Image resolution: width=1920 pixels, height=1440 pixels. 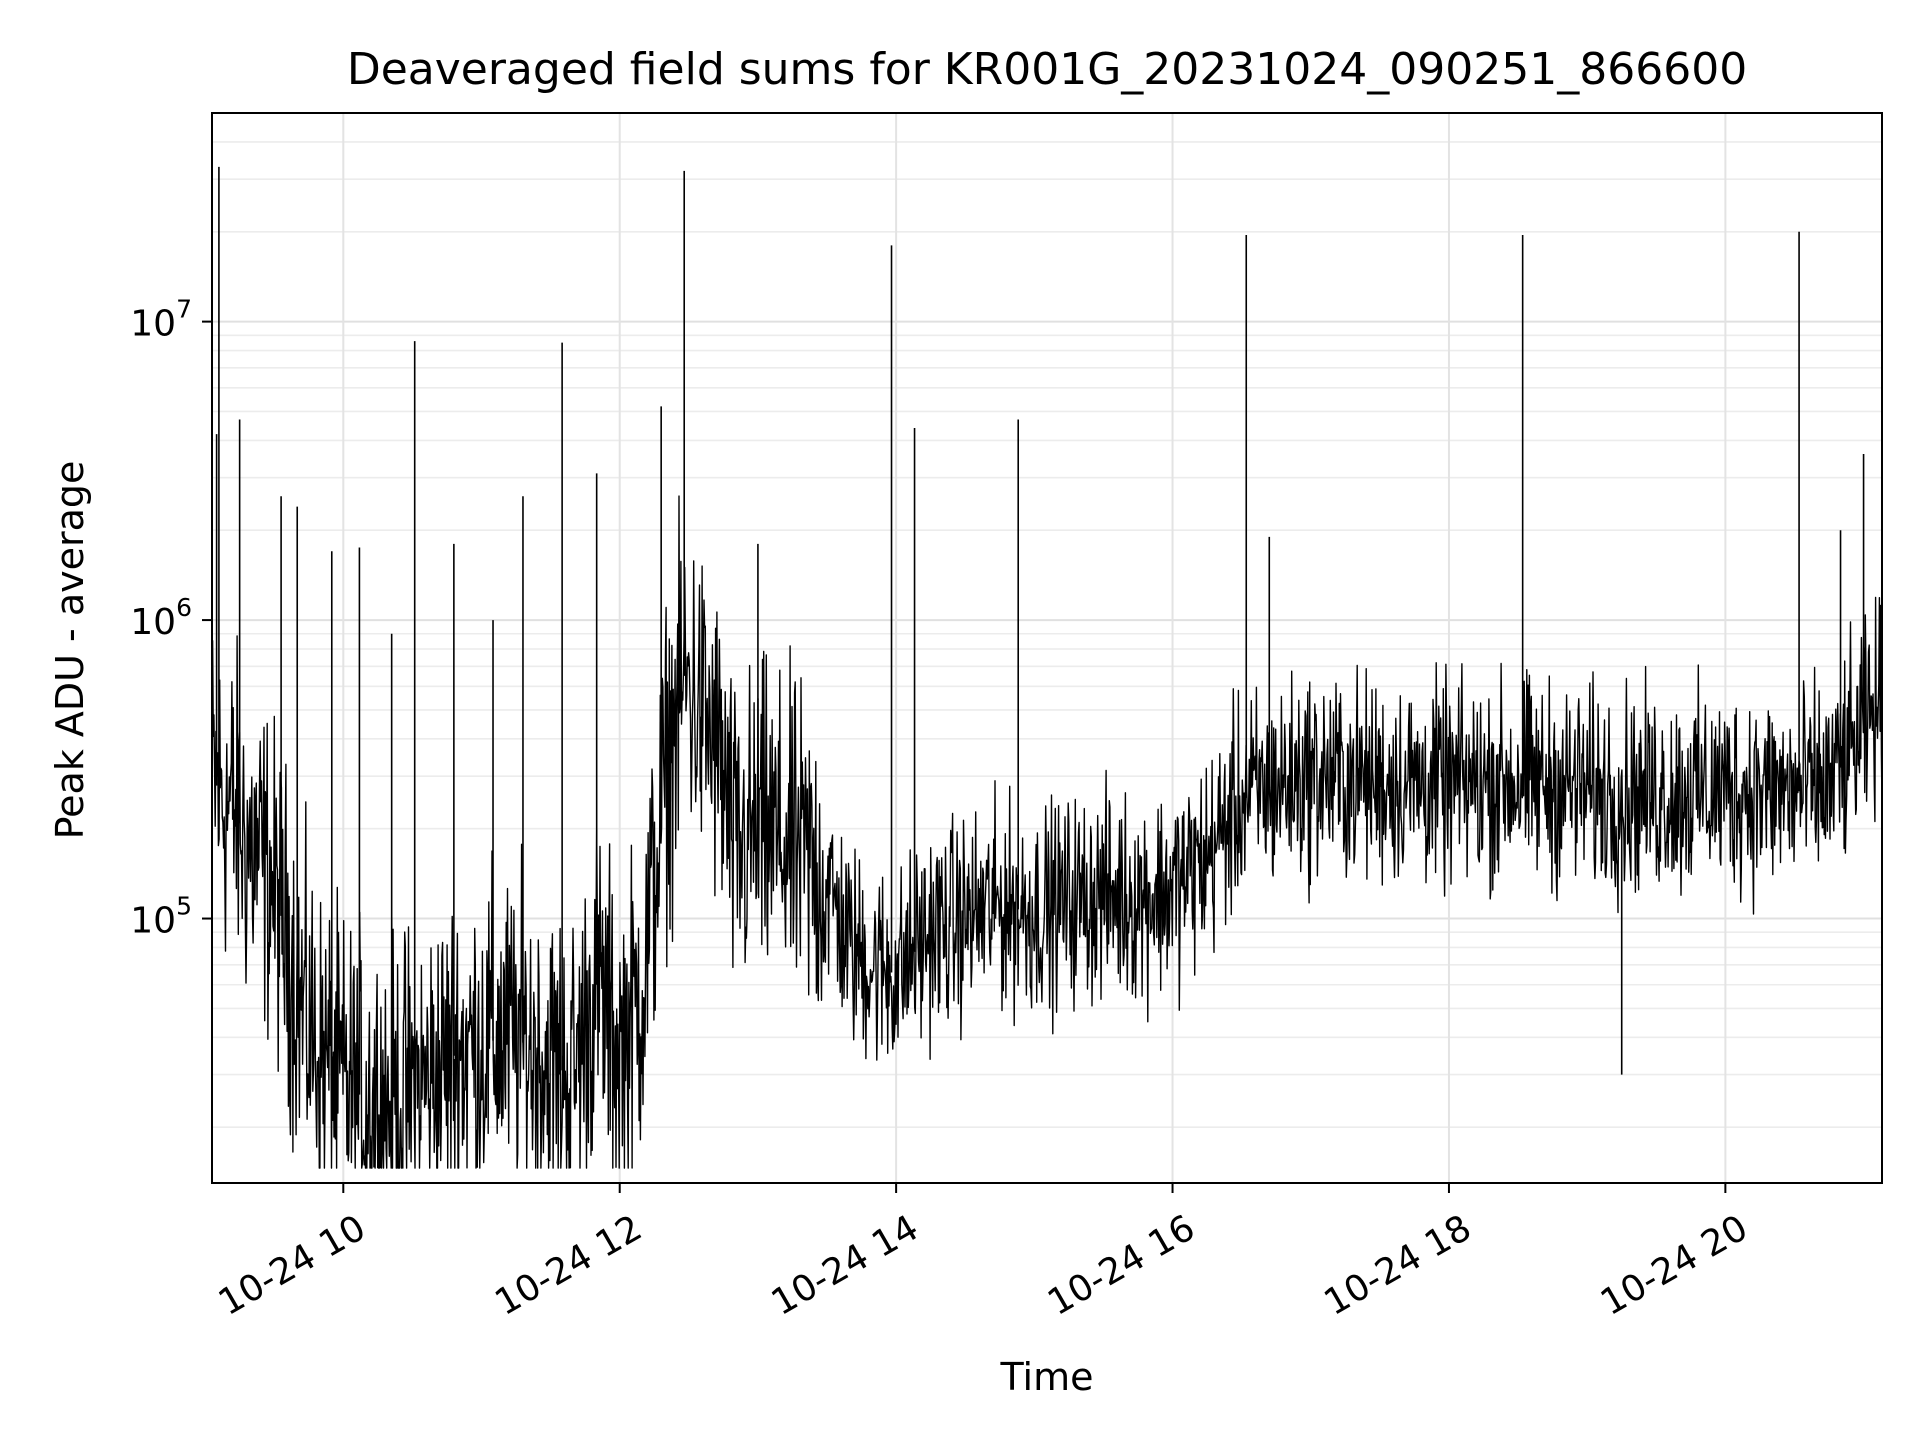 I want to click on y-axis-label: Peak ADU - average, so click(x=70, y=650).